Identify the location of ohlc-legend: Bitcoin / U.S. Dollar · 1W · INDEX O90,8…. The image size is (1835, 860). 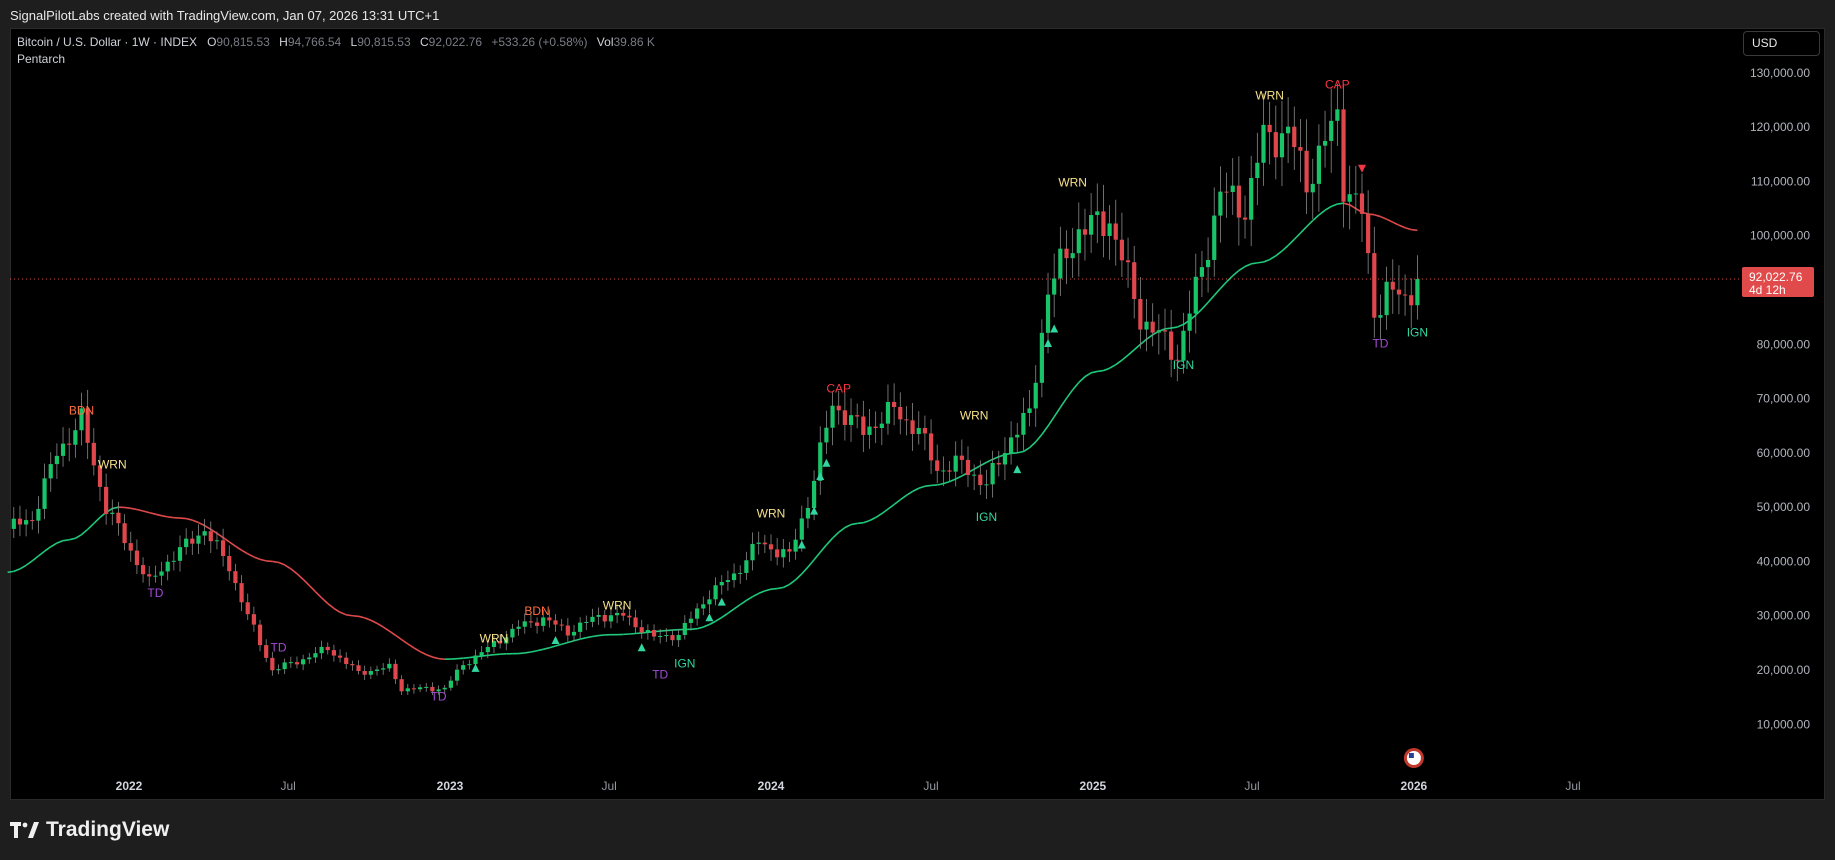
(339, 42).